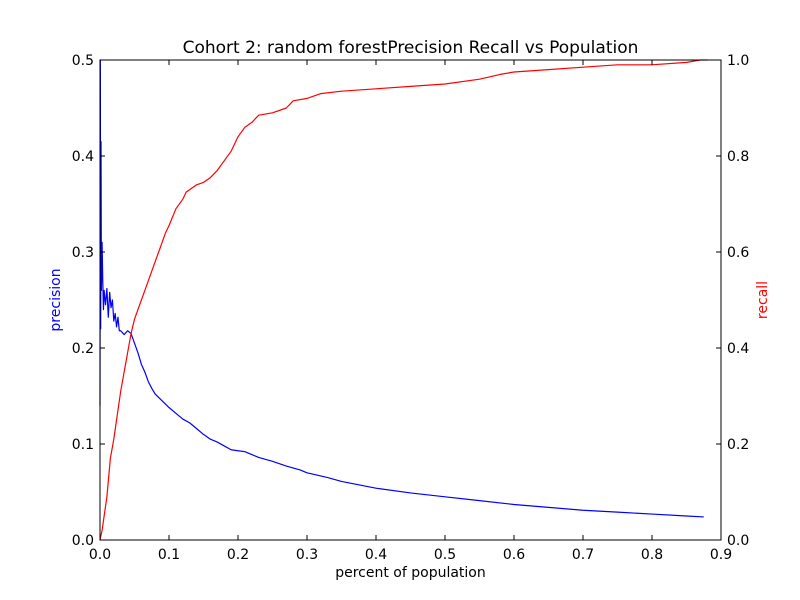 This screenshot has width=800, height=600. What do you see at coordinates (83, 541) in the screenshot?
I see `y-left-tick-label: 0.0` at bounding box center [83, 541].